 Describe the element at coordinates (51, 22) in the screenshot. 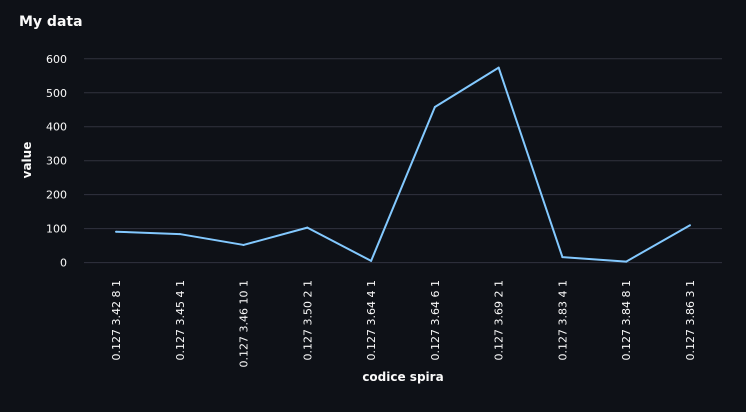

I see `chart-title: My data` at that location.